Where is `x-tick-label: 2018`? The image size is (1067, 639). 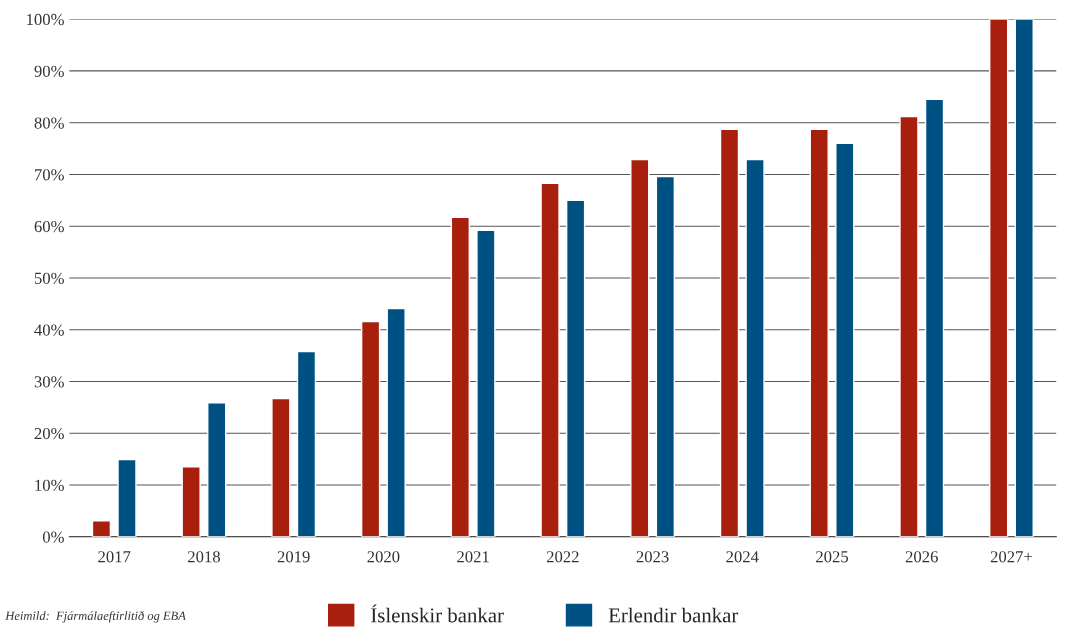
x-tick-label: 2018 is located at coordinates (204, 557).